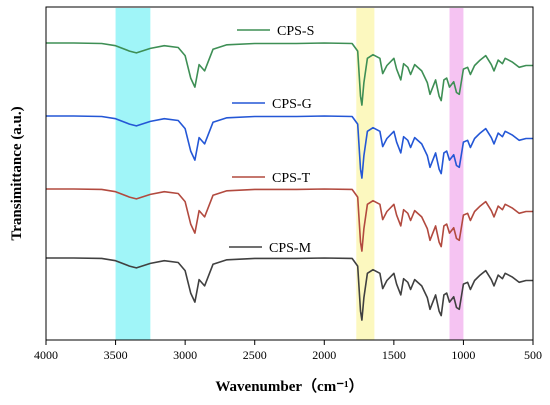 The height and width of the screenshot is (405, 550). I want to click on series-line-cps-g, so click(289, 147).